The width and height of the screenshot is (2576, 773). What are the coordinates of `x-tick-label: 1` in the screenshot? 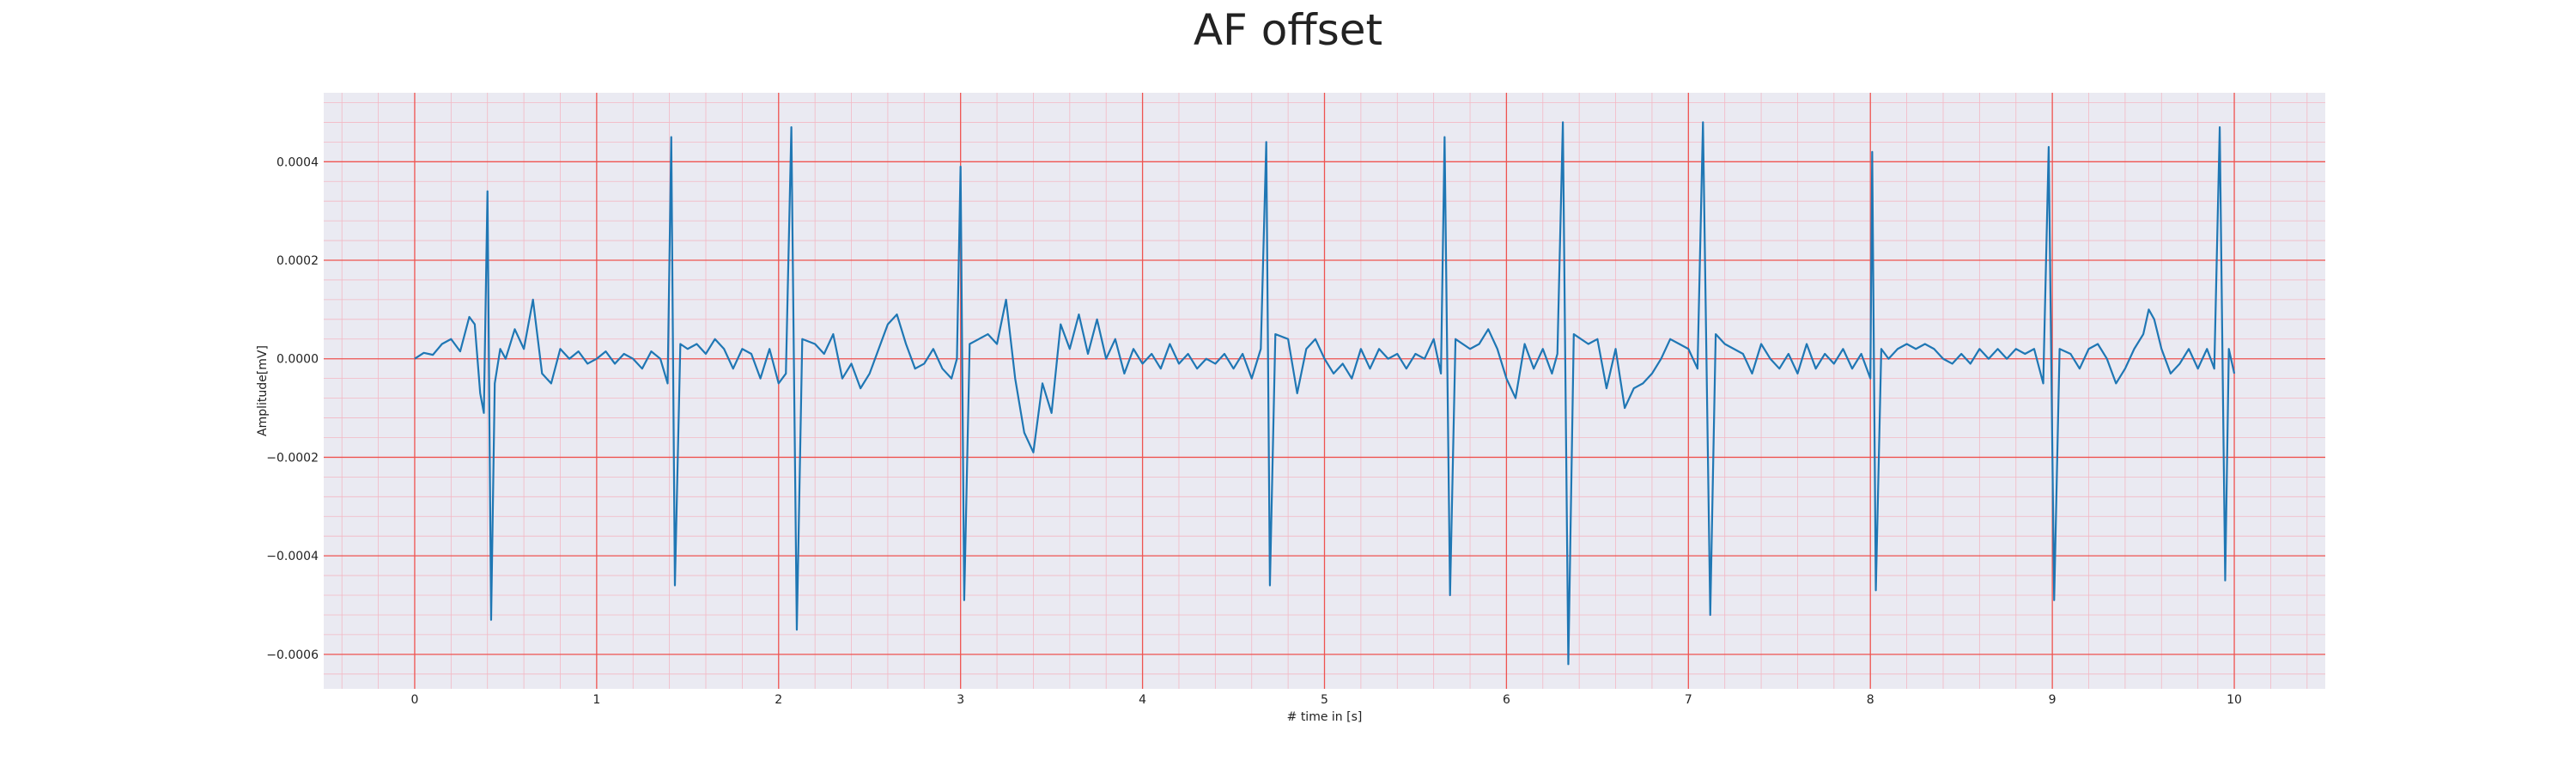 It's located at (596, 700).